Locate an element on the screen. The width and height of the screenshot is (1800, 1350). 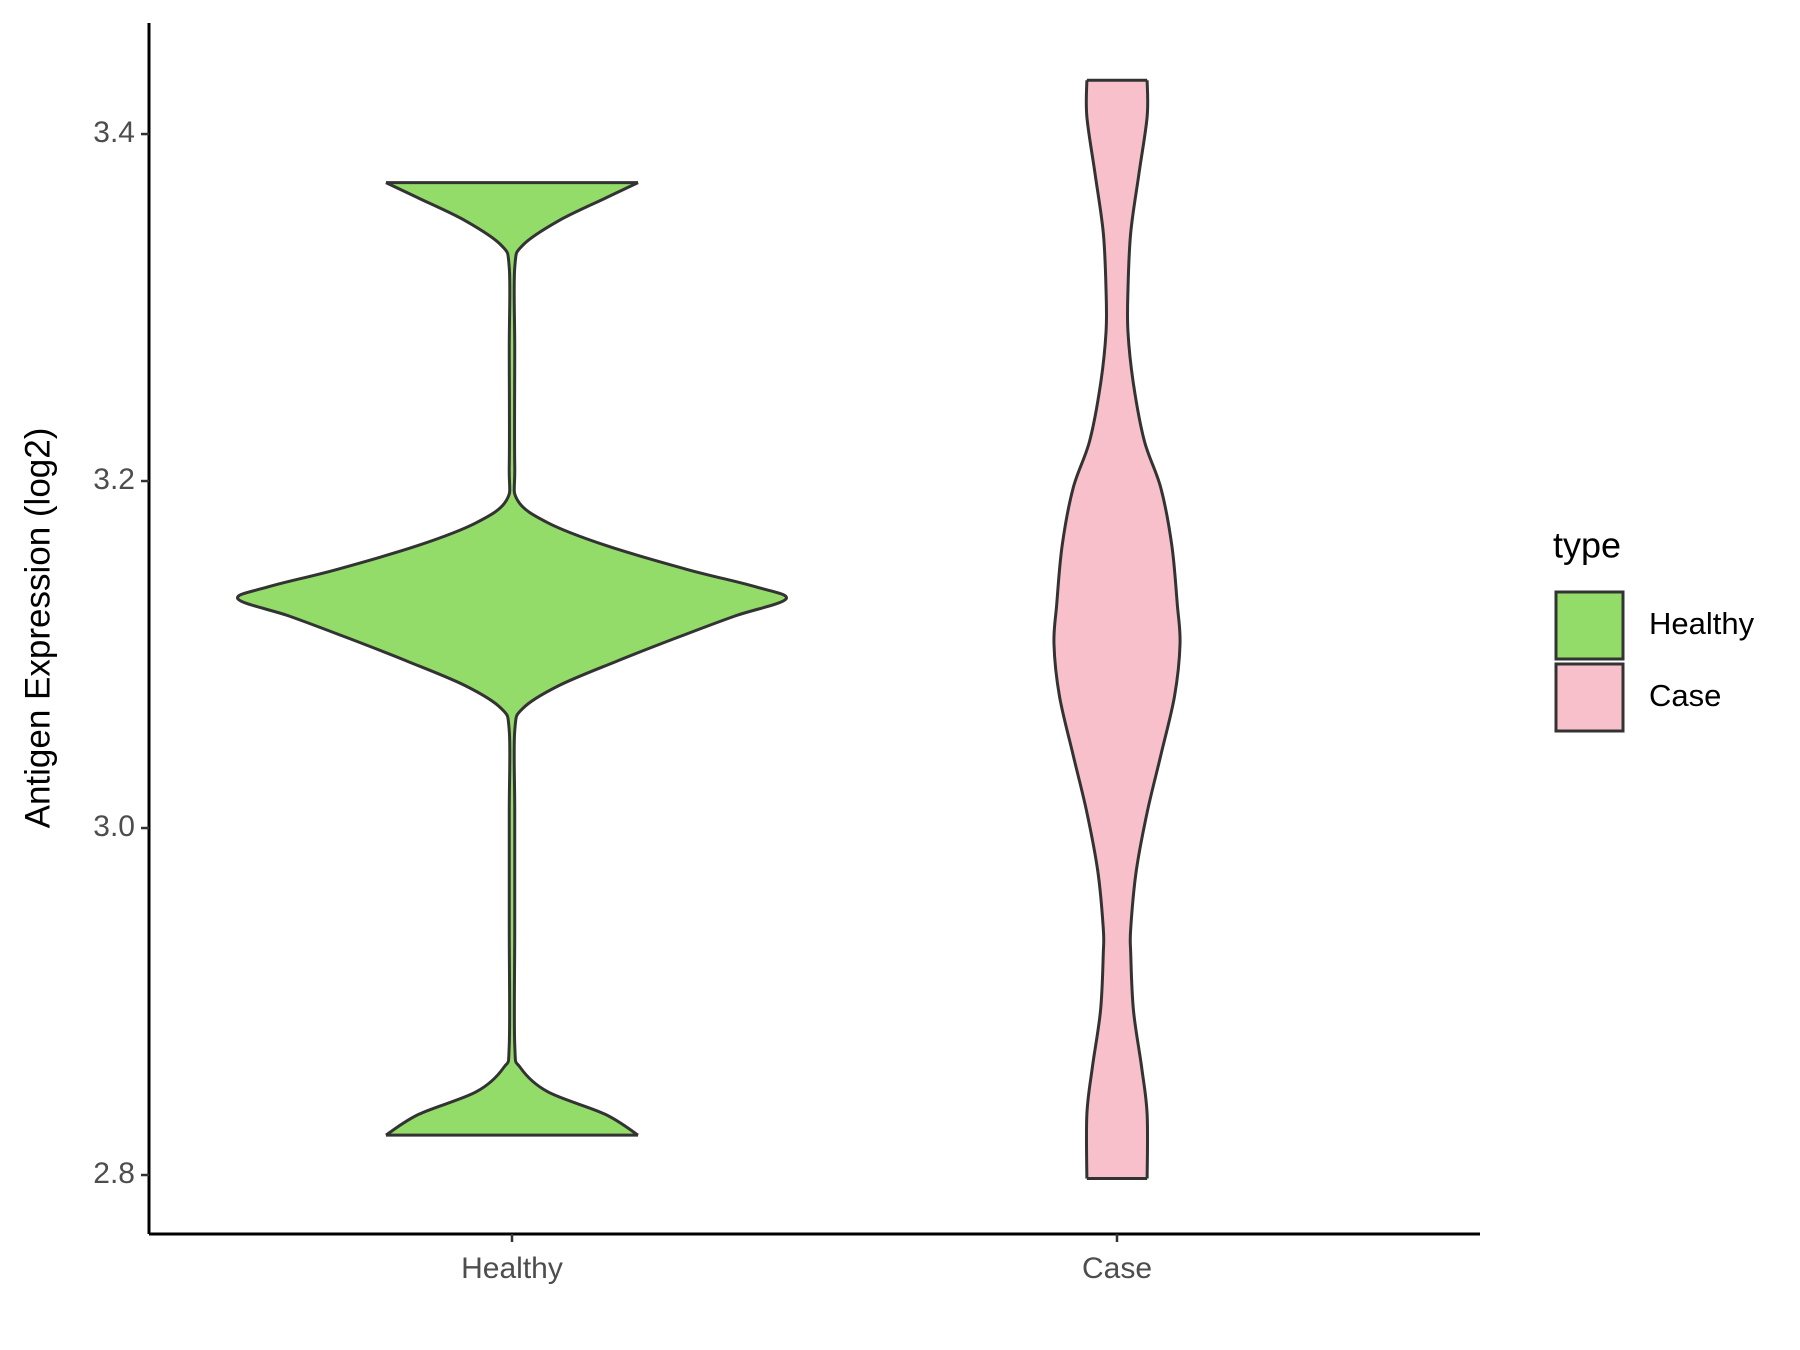
legend-title: type is located at coordinates (1587, 545).